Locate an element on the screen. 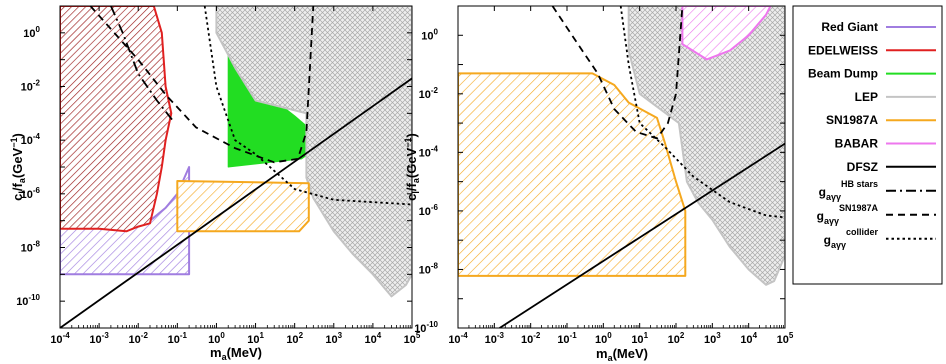 The width and height of the screenshot is (946, 364). region-lep is located at coordinates (706, 146).